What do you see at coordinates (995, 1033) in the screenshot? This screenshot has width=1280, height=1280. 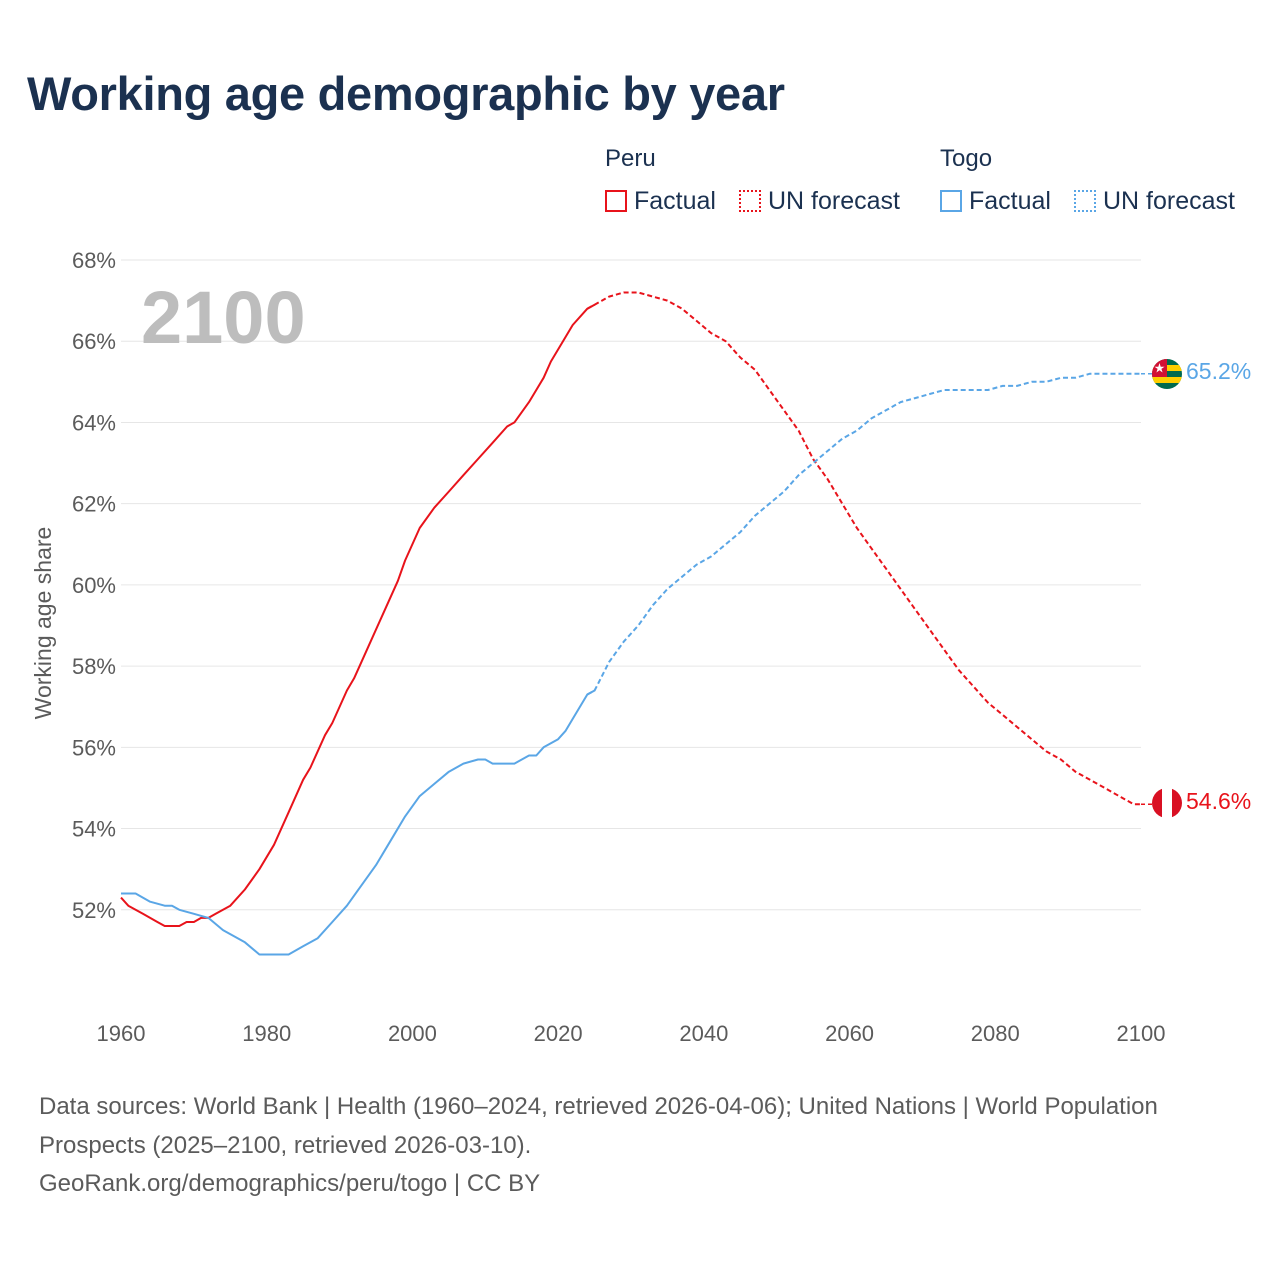 I see `x-tick-label: 2080` at bounding box center [995, 1033].